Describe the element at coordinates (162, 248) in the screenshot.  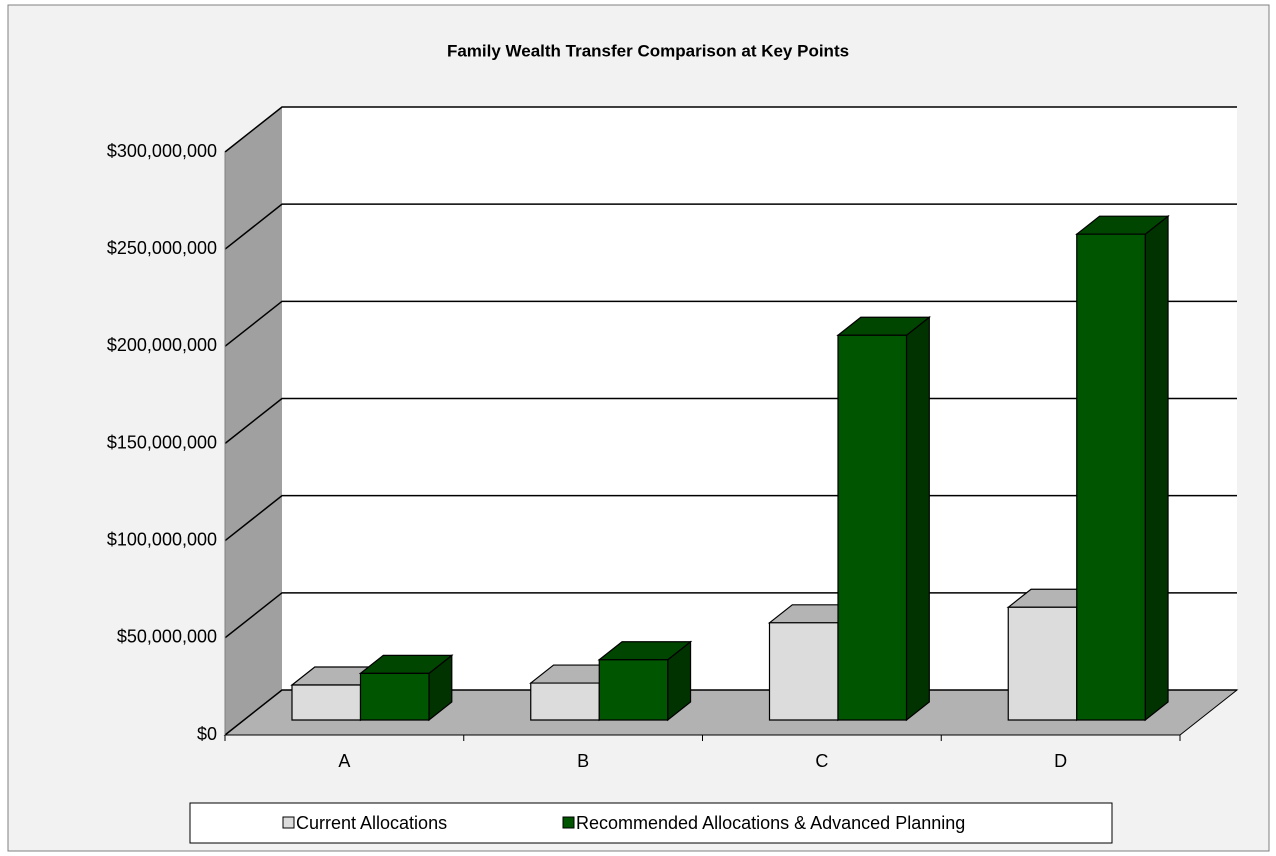
I see `y-tick-label: $250,000,000` at that location.